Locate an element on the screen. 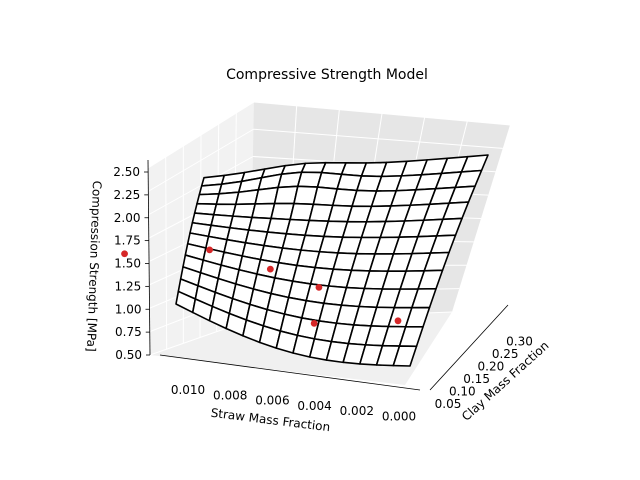  z-tick-label: 0.75 is located at coordinates (128, 332).